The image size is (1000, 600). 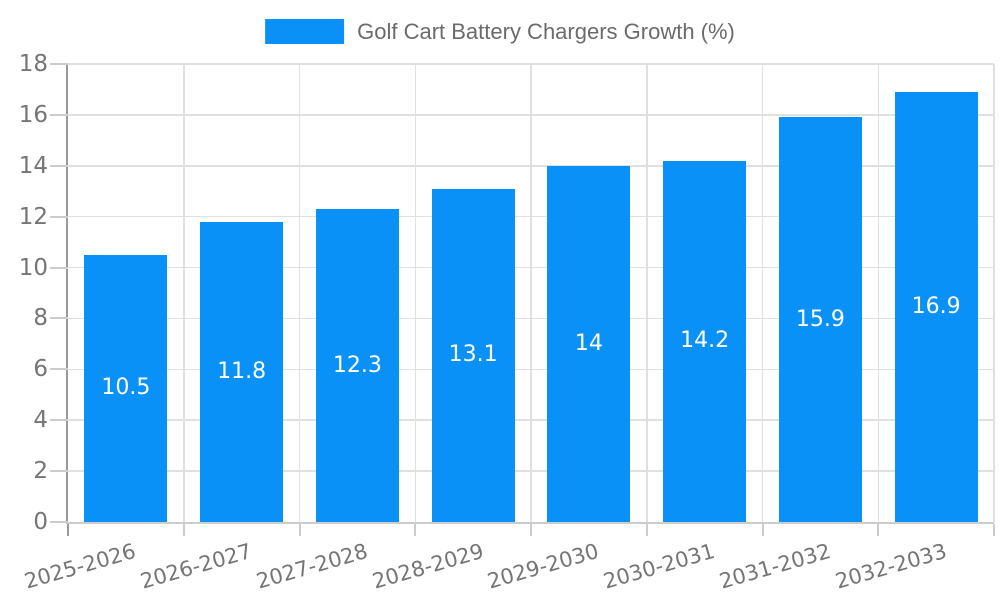 I want to click on bar-2028-2029, so click(x=473, y=355).